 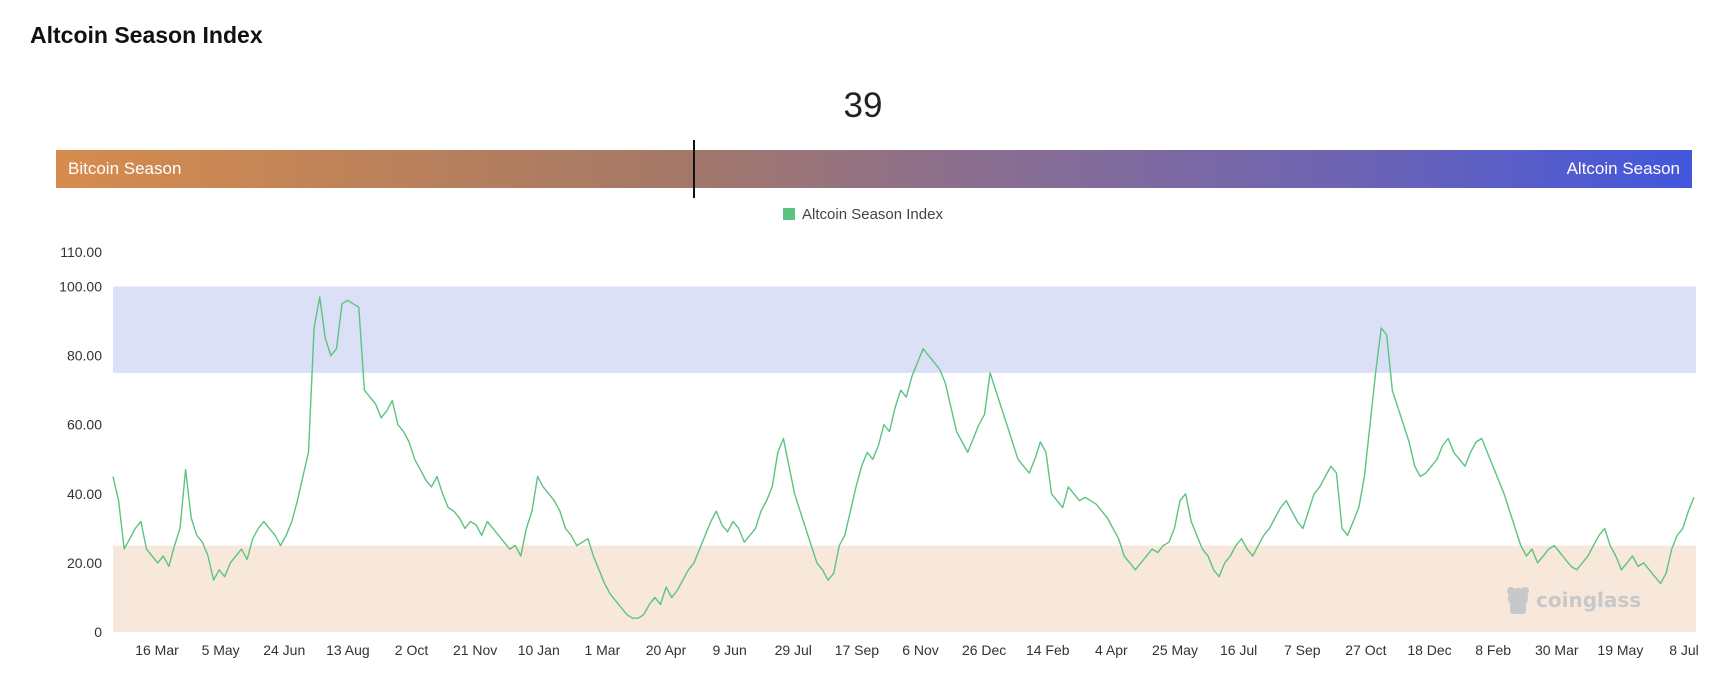 What do you see at coordinates (793, 650) in the screenshot?
I see `x-tick-label: 29 Jul` at bounding box center [793, 650].